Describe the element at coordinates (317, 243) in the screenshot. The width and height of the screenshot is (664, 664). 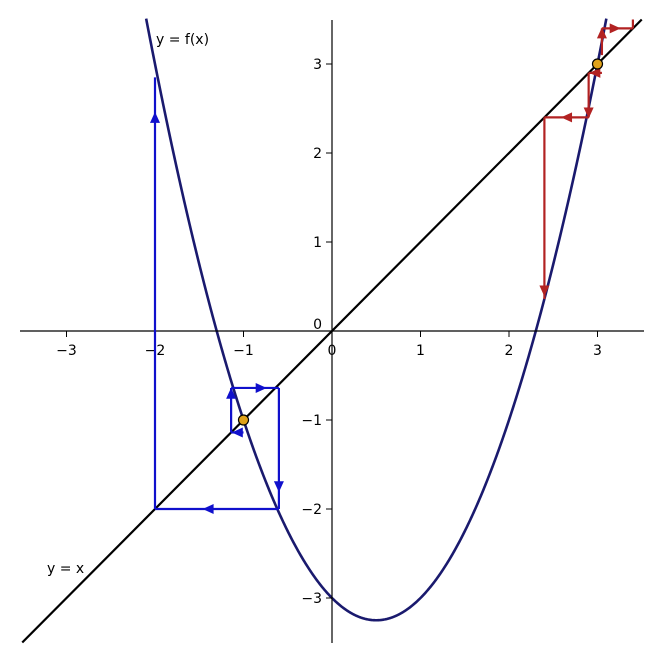
I see `y-tick-label: 1` at that location.